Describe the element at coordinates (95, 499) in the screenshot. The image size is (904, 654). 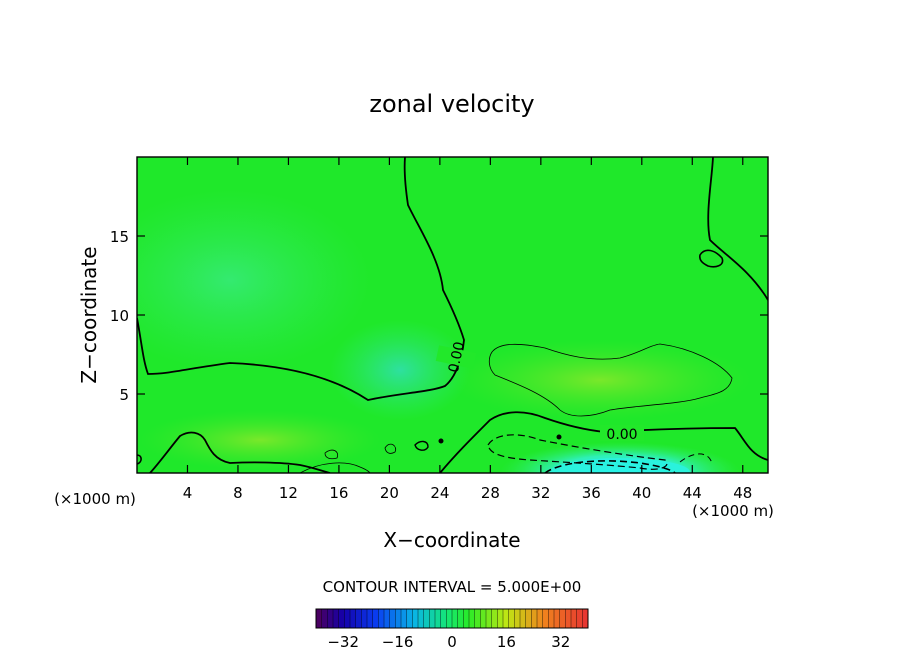
I see `x-unit-left: (×1000 m)` at that location.